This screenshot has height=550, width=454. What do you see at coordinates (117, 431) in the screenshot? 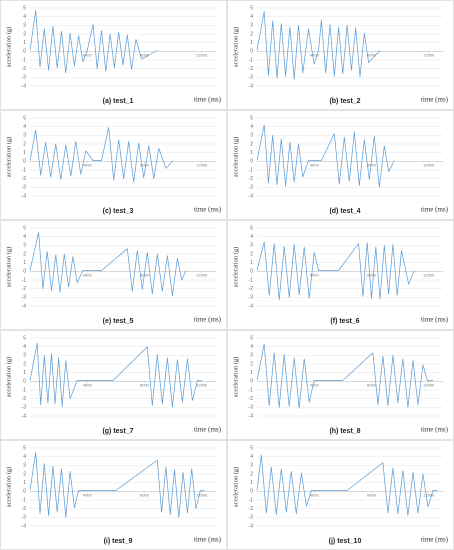
I see `caption: (g) test_7` at bounding box center [117, 431].